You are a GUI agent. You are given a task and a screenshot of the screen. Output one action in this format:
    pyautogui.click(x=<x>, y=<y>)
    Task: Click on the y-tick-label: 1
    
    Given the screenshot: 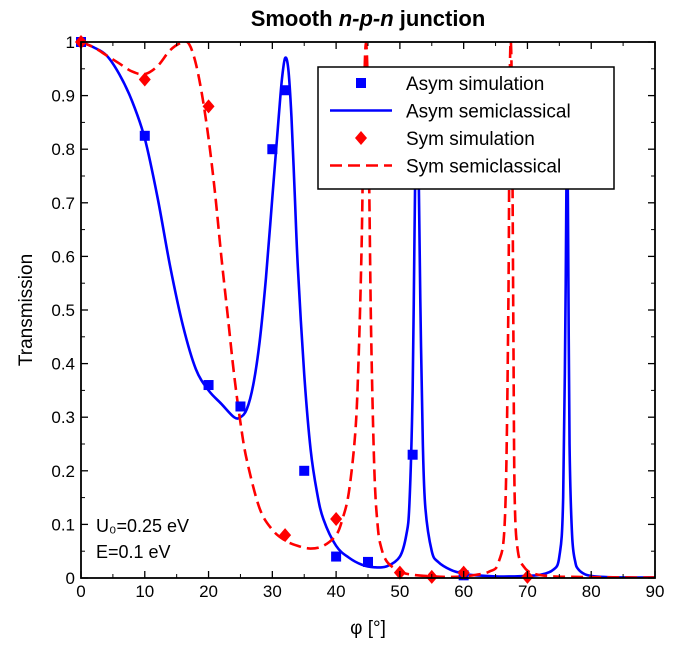 What is the action you would take?
    pyautogui.click(x=70, y=42)
    